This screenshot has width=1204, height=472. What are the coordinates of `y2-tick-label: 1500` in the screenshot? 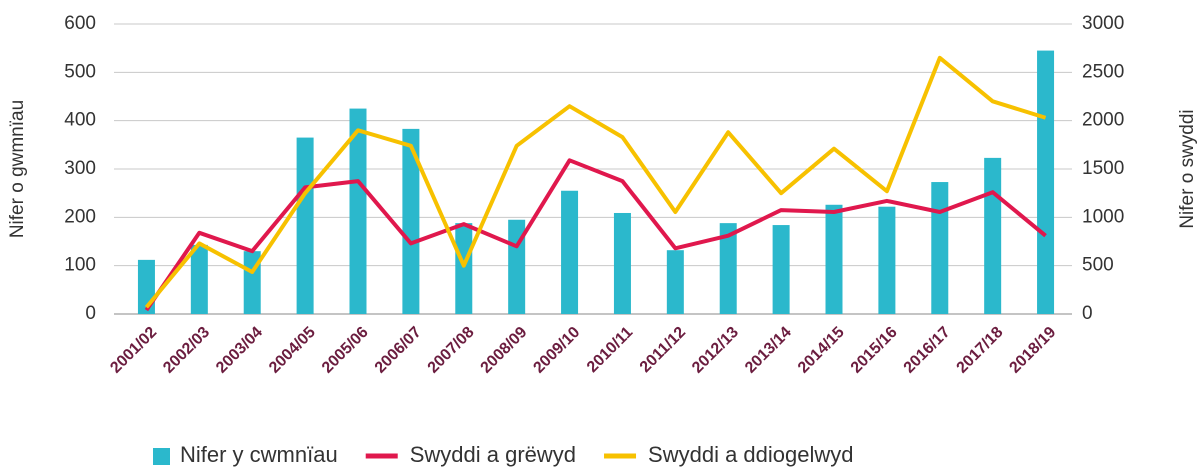 It's located at (1103, 168).